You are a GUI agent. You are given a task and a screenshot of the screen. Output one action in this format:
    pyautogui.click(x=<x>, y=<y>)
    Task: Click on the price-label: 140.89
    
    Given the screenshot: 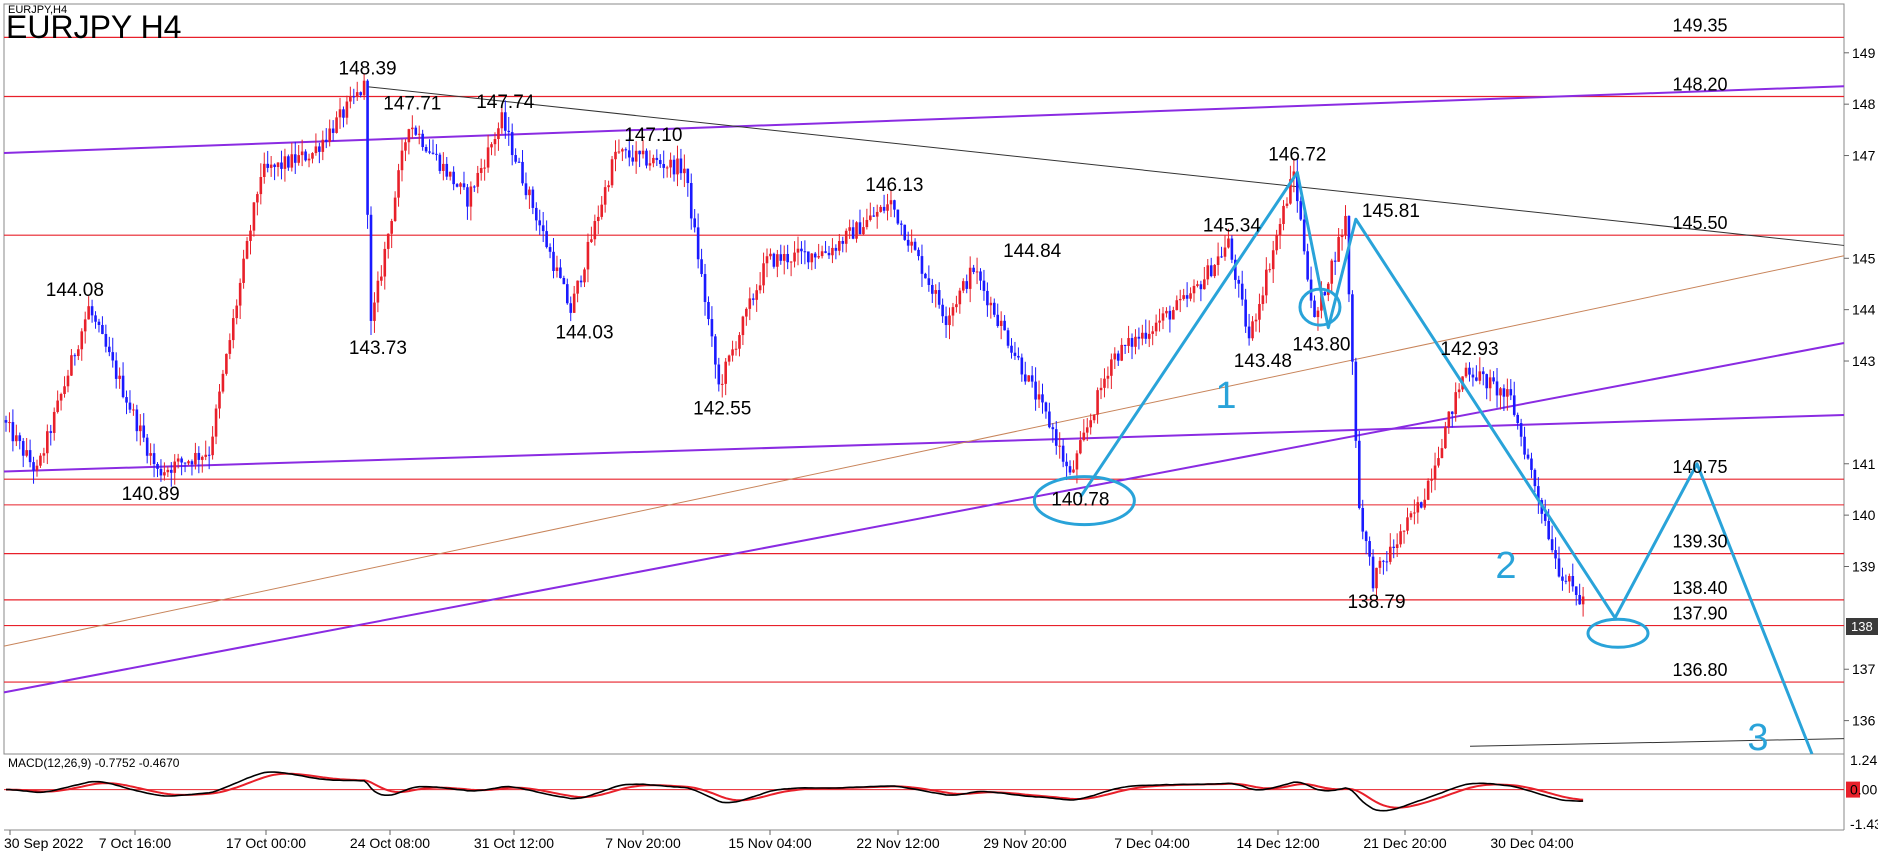 What is the action you would take?
    pyautogui.click(x=151, y=494)
    